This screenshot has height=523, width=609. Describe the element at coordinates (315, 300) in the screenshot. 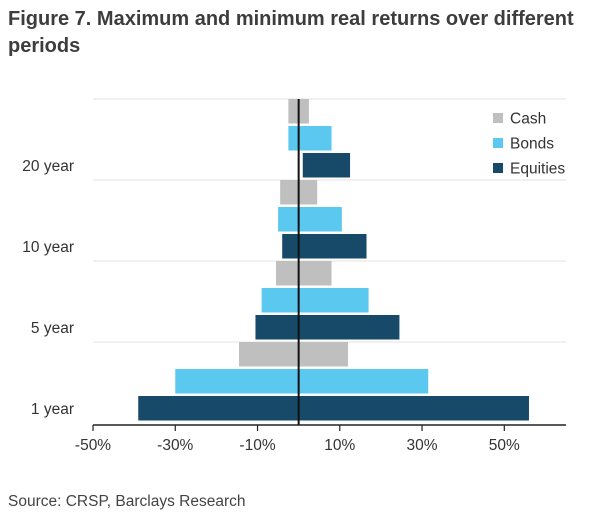

I see `bar-5-year-bonds` at that location.